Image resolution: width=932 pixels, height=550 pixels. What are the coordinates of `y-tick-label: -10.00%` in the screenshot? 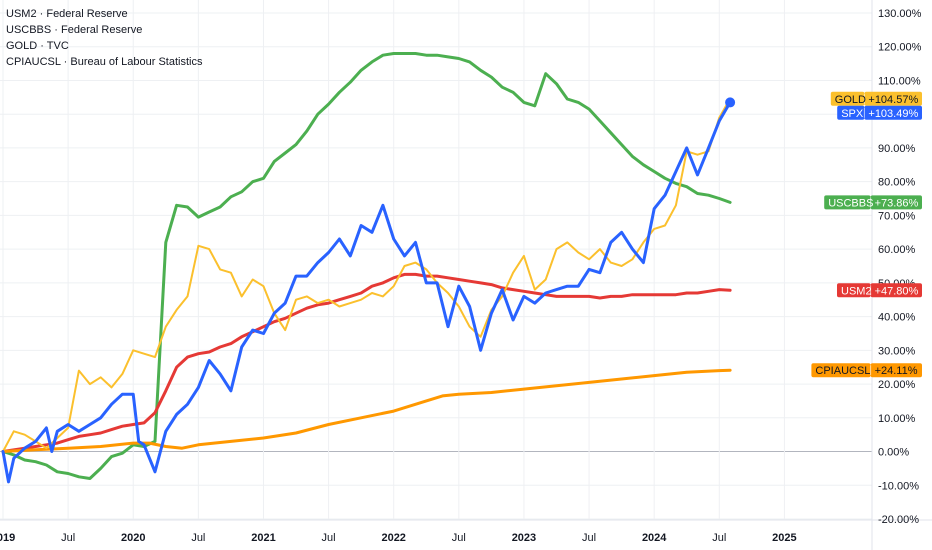 It's located at (898, 486).